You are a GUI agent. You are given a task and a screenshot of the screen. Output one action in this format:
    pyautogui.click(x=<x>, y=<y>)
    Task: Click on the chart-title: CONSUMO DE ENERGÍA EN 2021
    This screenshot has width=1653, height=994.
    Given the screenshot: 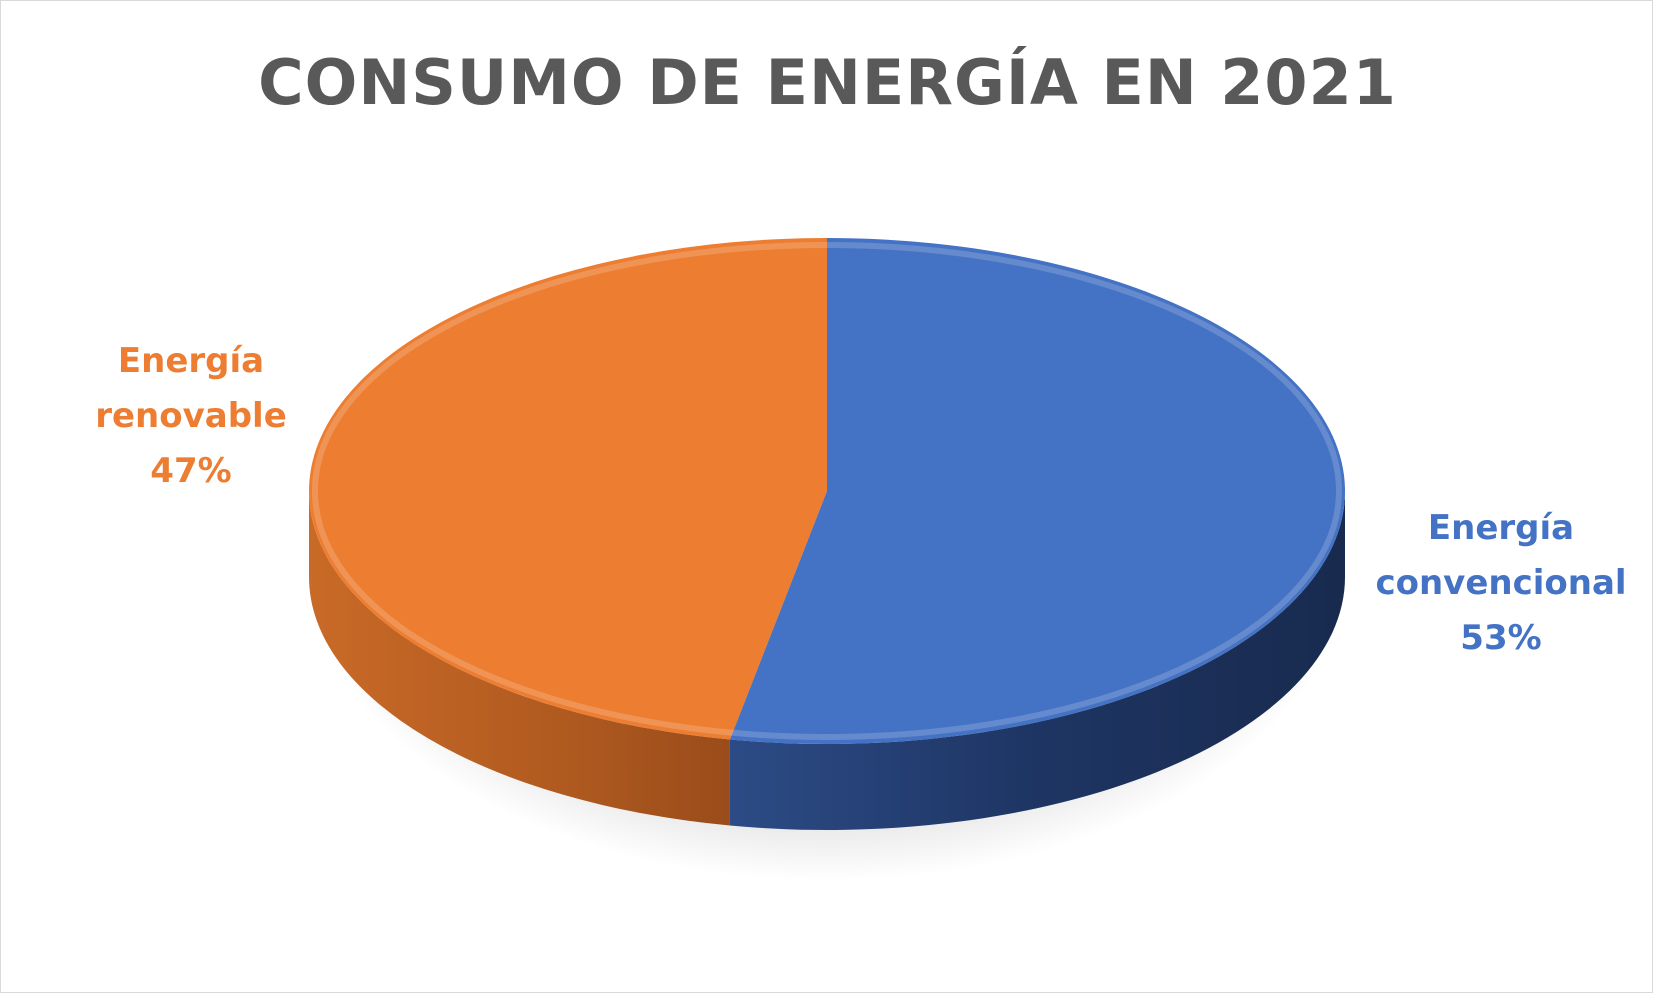 What is the action you would take?
    pyautogui.click(x=827, y=82)
    